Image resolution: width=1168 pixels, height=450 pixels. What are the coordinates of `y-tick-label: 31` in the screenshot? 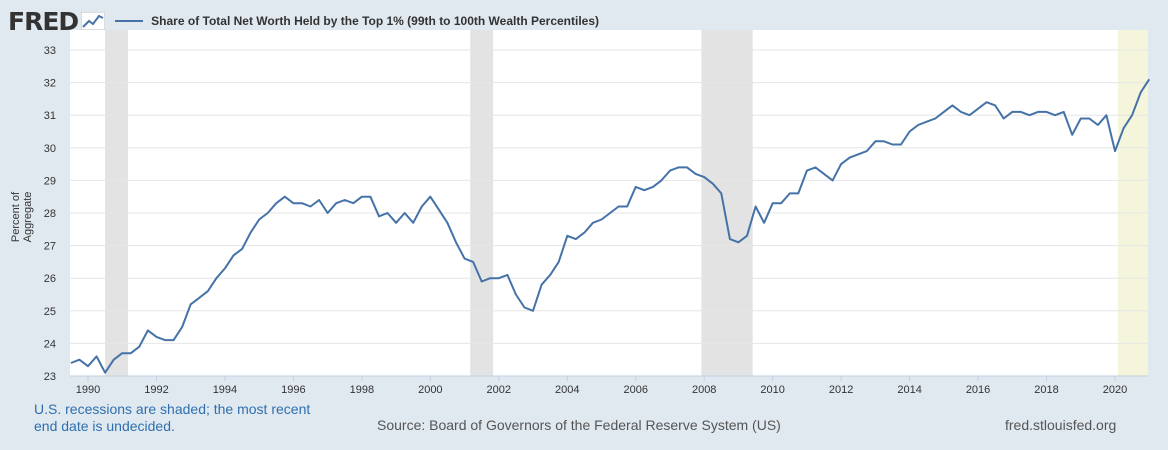 It's located at (50, 116).